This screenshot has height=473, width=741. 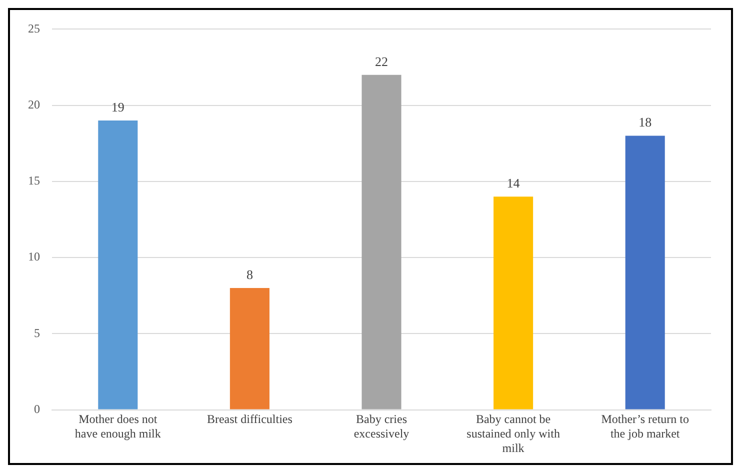 I want to click on x-tick-label: Baby cannot be sustained only with milk, so click(x=513, y=433).